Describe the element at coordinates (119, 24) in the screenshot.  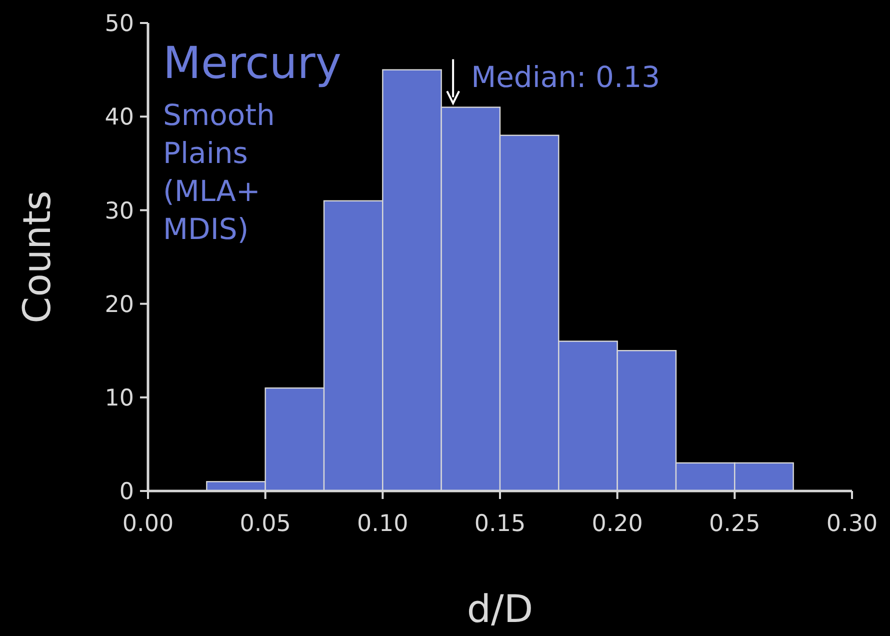
I see `y-tick-label: 50` at that location.